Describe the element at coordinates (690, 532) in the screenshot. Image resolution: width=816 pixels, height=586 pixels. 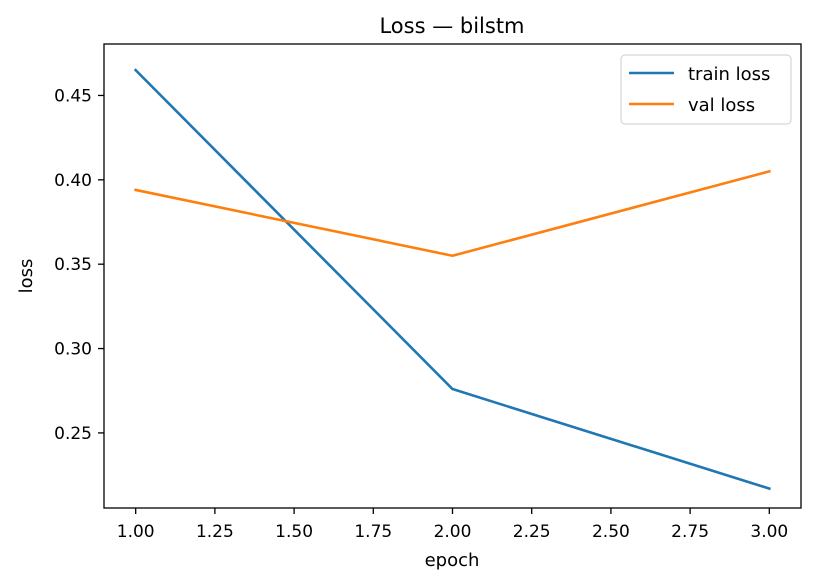
I see `x-tick-label: 2.75` at that location.